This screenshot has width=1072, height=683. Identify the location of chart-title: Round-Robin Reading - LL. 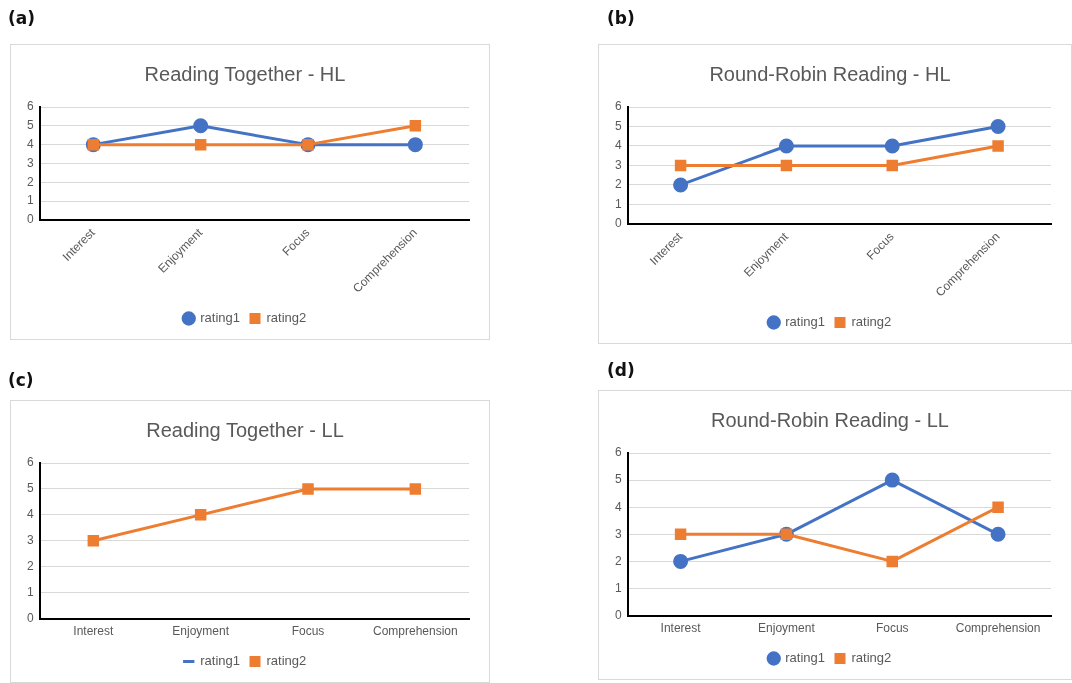
(830, 419).